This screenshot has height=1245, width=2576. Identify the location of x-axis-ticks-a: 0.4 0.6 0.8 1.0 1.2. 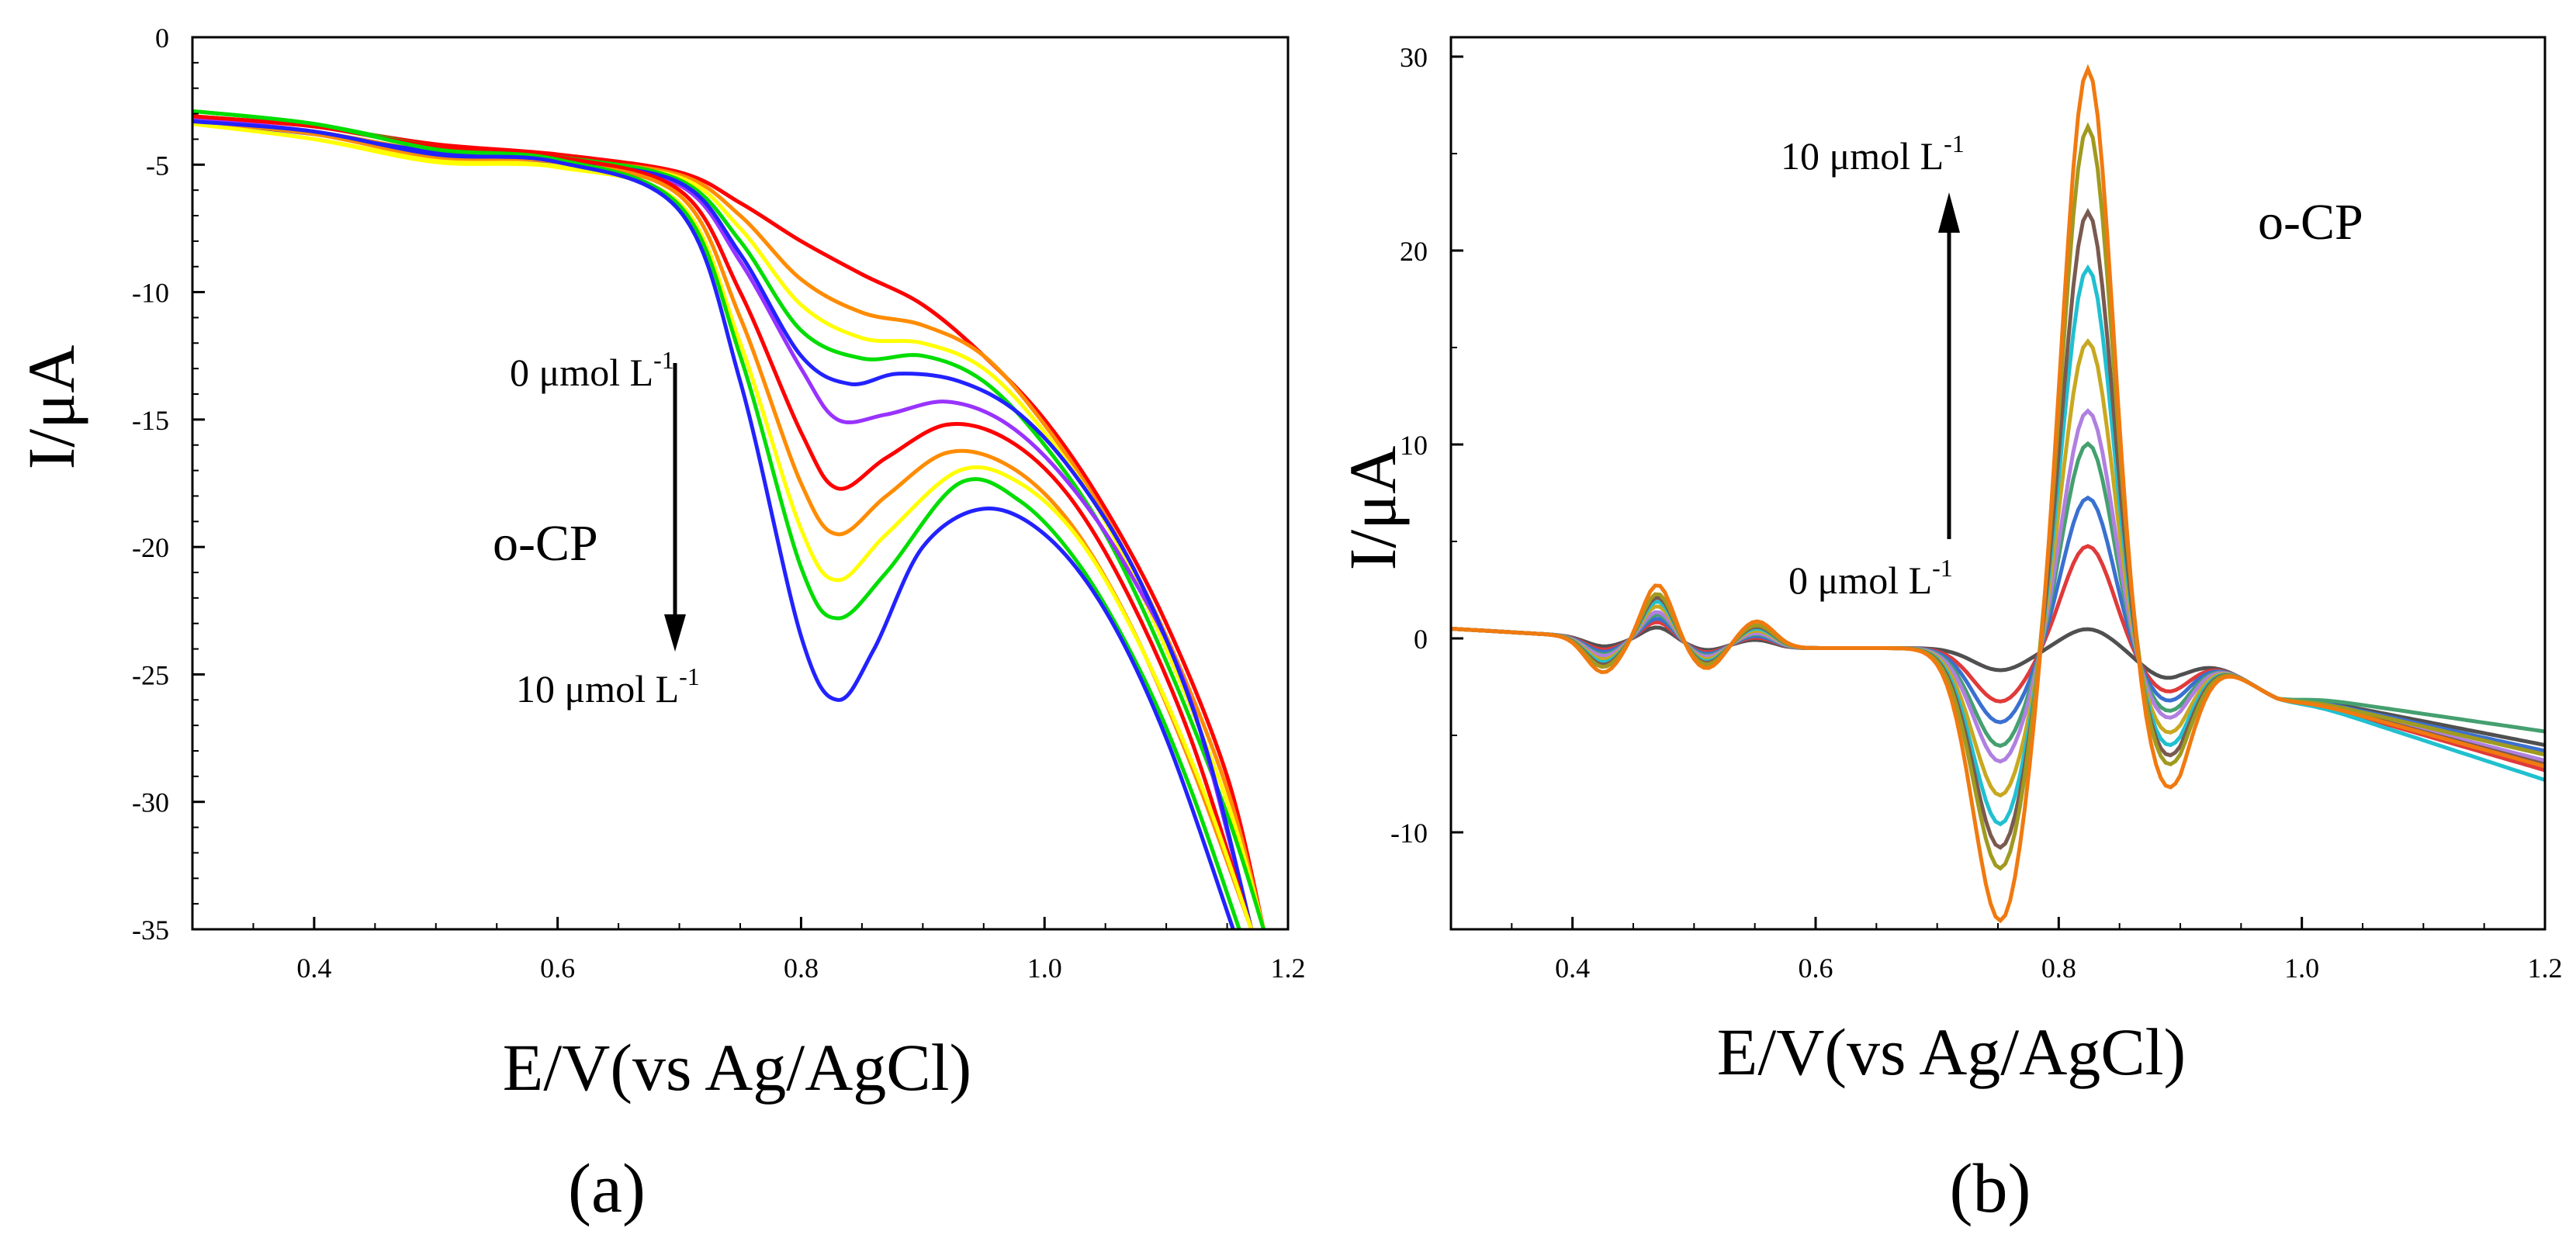
(749, 950).